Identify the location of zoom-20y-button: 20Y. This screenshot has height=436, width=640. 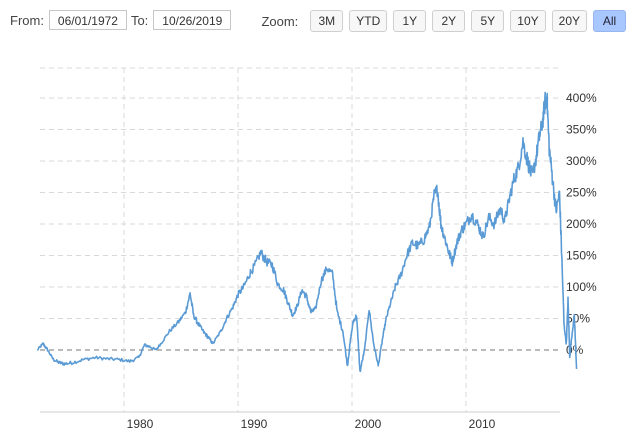
(569, 21).